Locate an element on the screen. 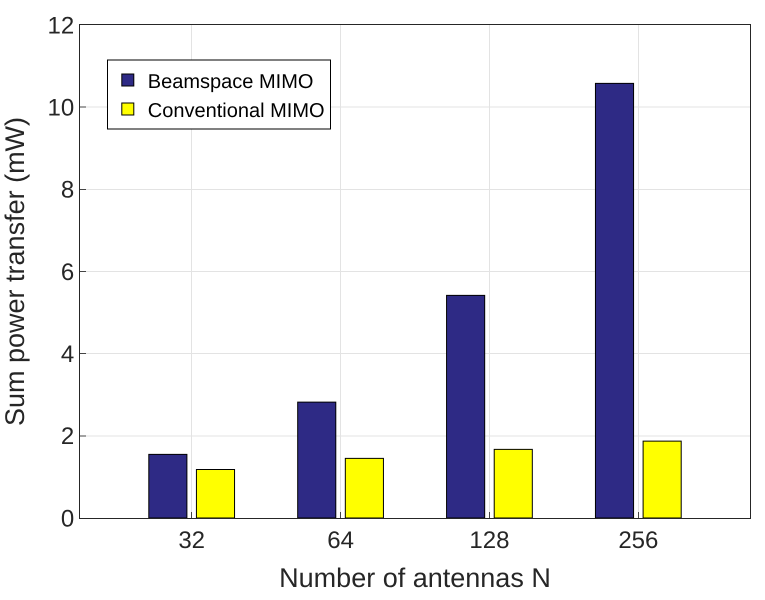 Image resolution: width=765 pixels, height=600 pixels. x-tick-label: 128 is located at coordinates (489, 540).